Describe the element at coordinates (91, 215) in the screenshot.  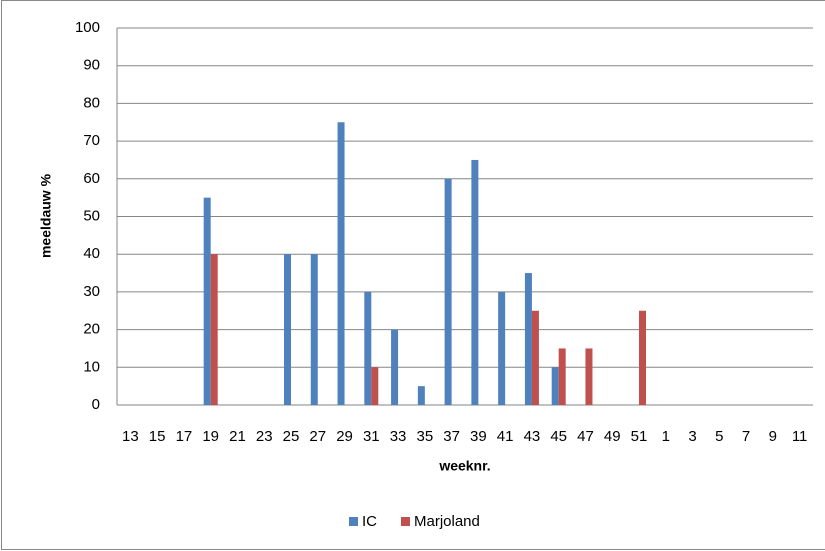
I see `y-tick-label: 50` at that location.